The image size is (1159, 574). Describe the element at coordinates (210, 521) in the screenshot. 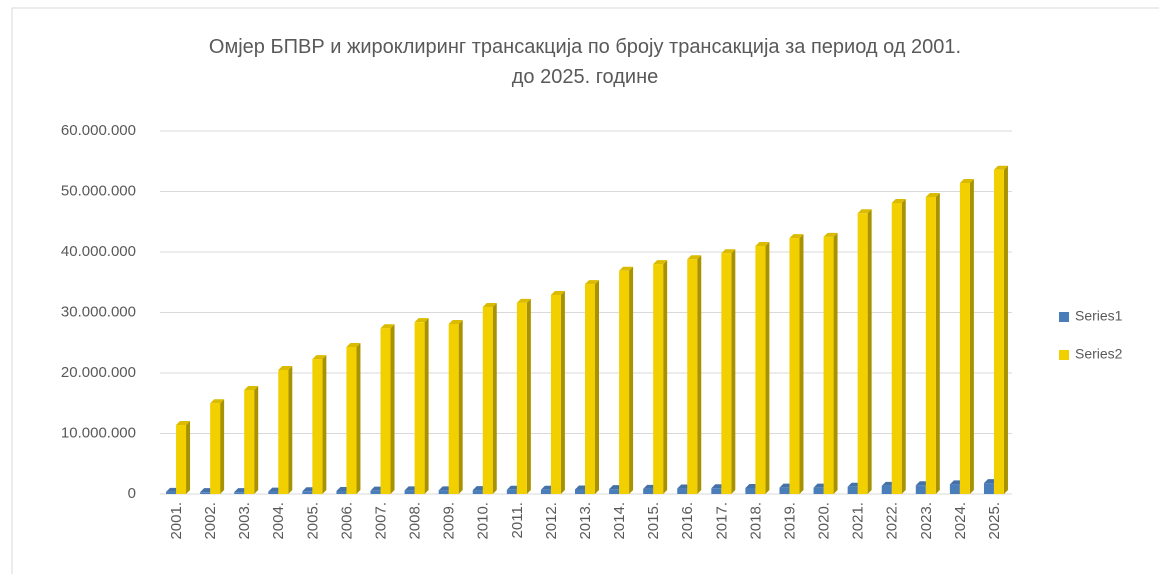

I see `x-tick-label: 2002.` at that location.